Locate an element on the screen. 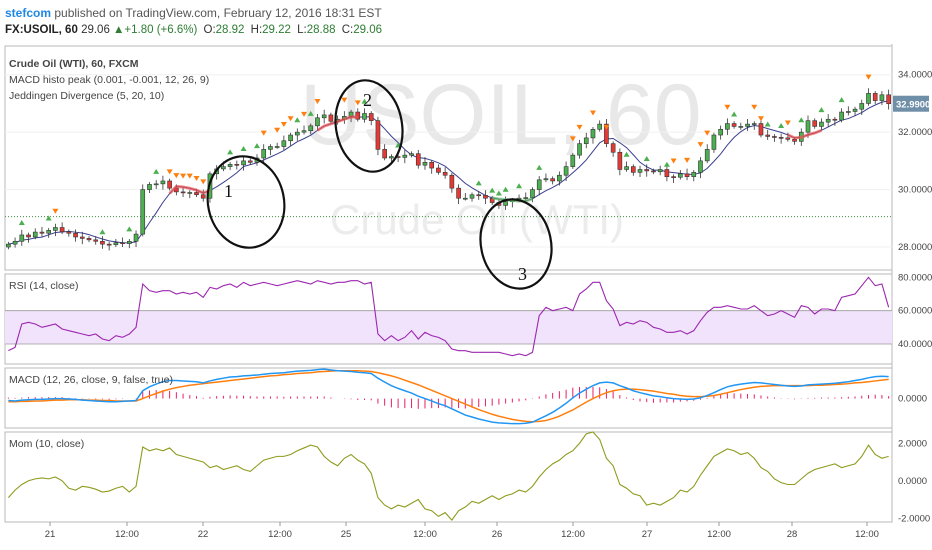  watermark-symbol: USOIL, 60 is located at coordinates (501, 115).